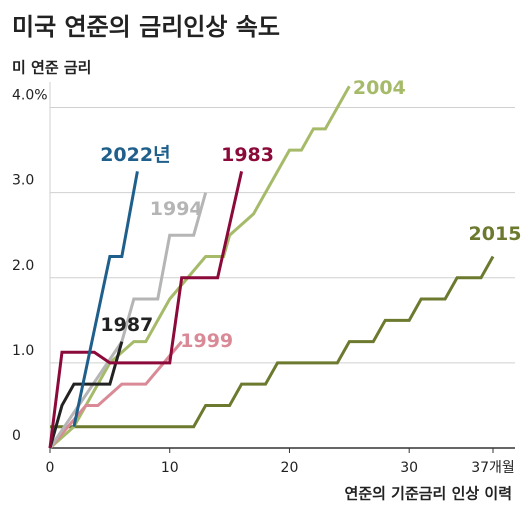  I want to click on series-label: 2022년, so click(135, 155).